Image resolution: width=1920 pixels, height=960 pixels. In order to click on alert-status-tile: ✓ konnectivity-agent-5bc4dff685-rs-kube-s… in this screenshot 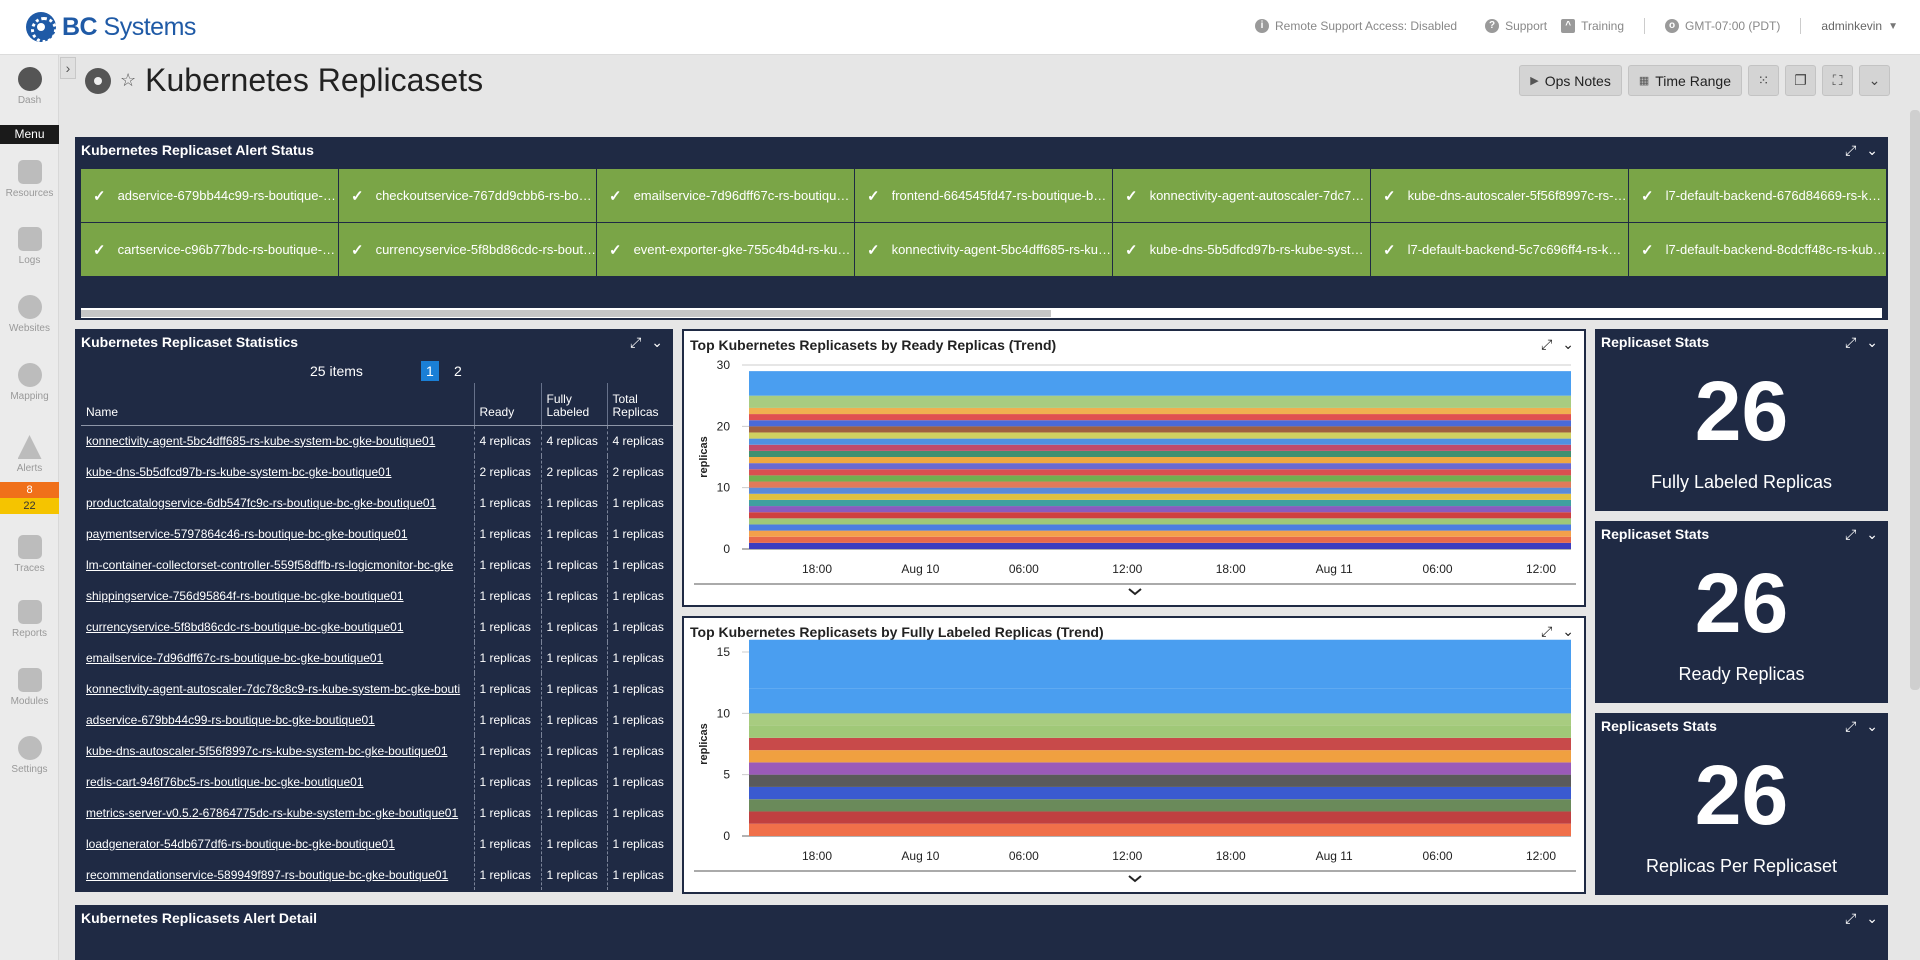, I will do `click(983, 249)`.